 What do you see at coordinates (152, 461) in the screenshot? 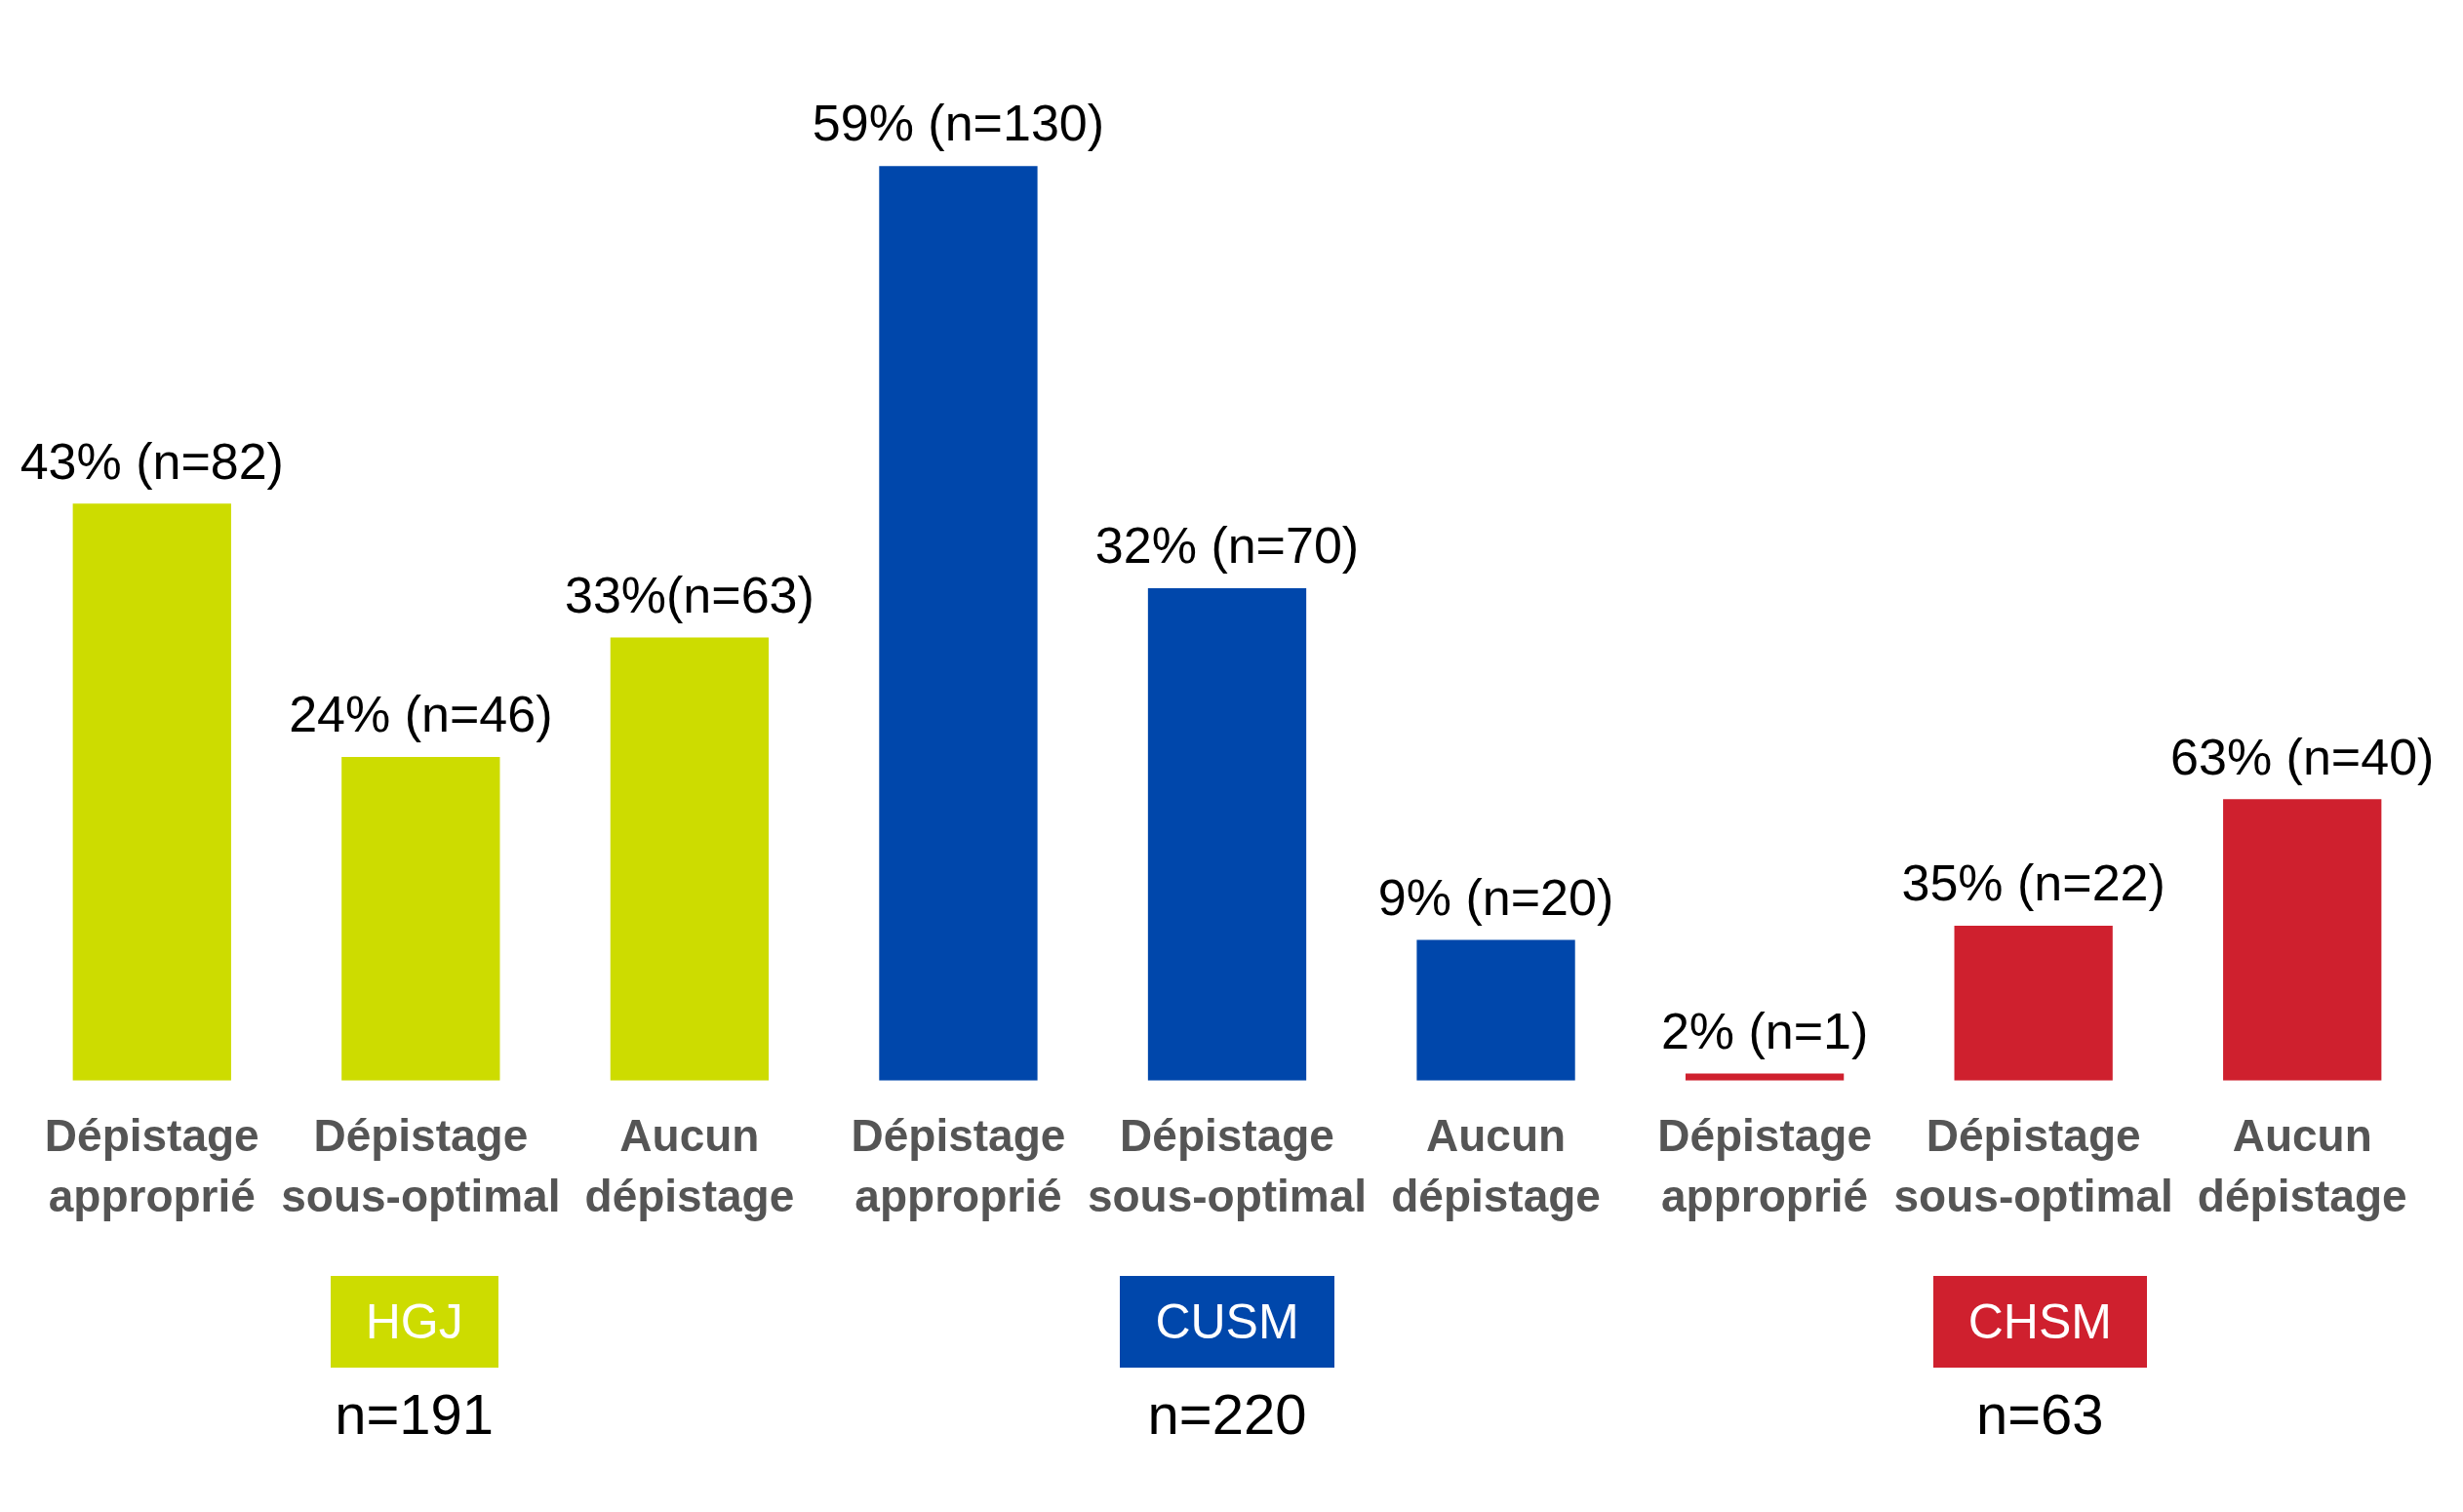
I see `data-label: 43% (n=82)` at bounding box center [152, 461].